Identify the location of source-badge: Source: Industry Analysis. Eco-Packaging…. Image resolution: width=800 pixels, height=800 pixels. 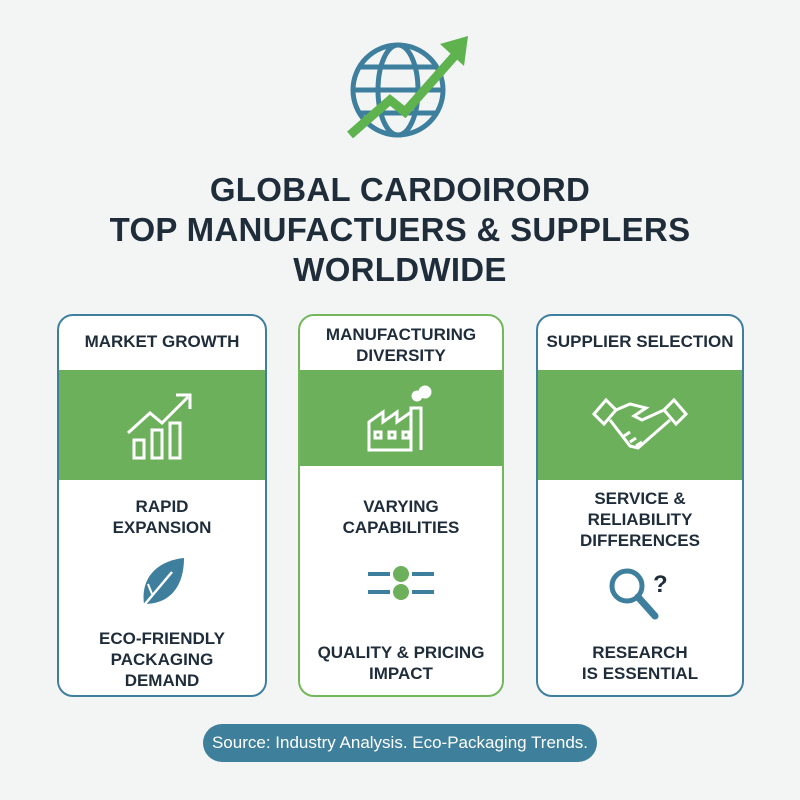
(400, 743).